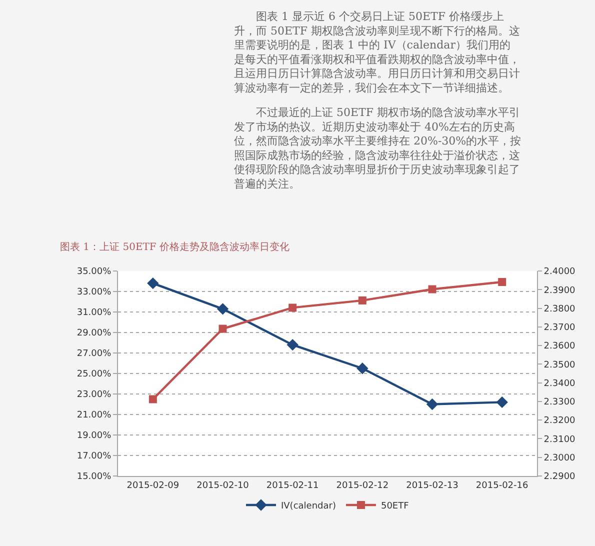 The width and height of the screenshot is (595, 546). I want to click on y-tick-label: 25.00%, so click(94, 375).